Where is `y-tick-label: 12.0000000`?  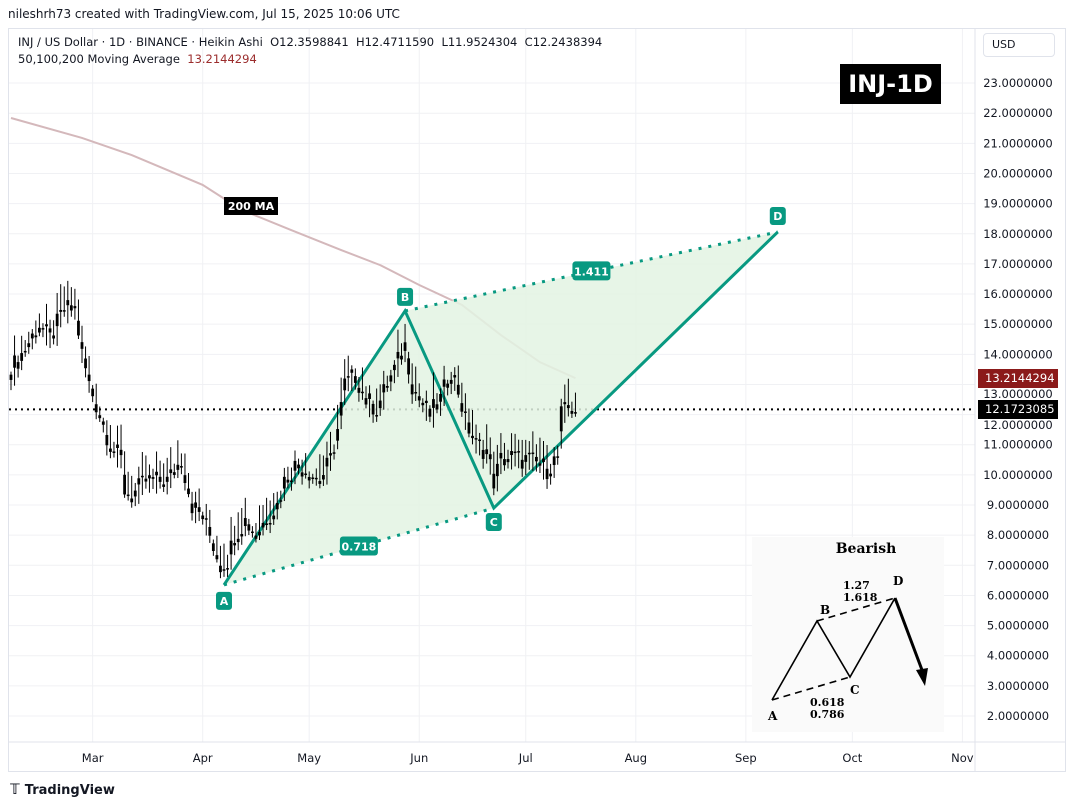 y-tick-label: 12.0000000 is located at coordinates (1018, 425).